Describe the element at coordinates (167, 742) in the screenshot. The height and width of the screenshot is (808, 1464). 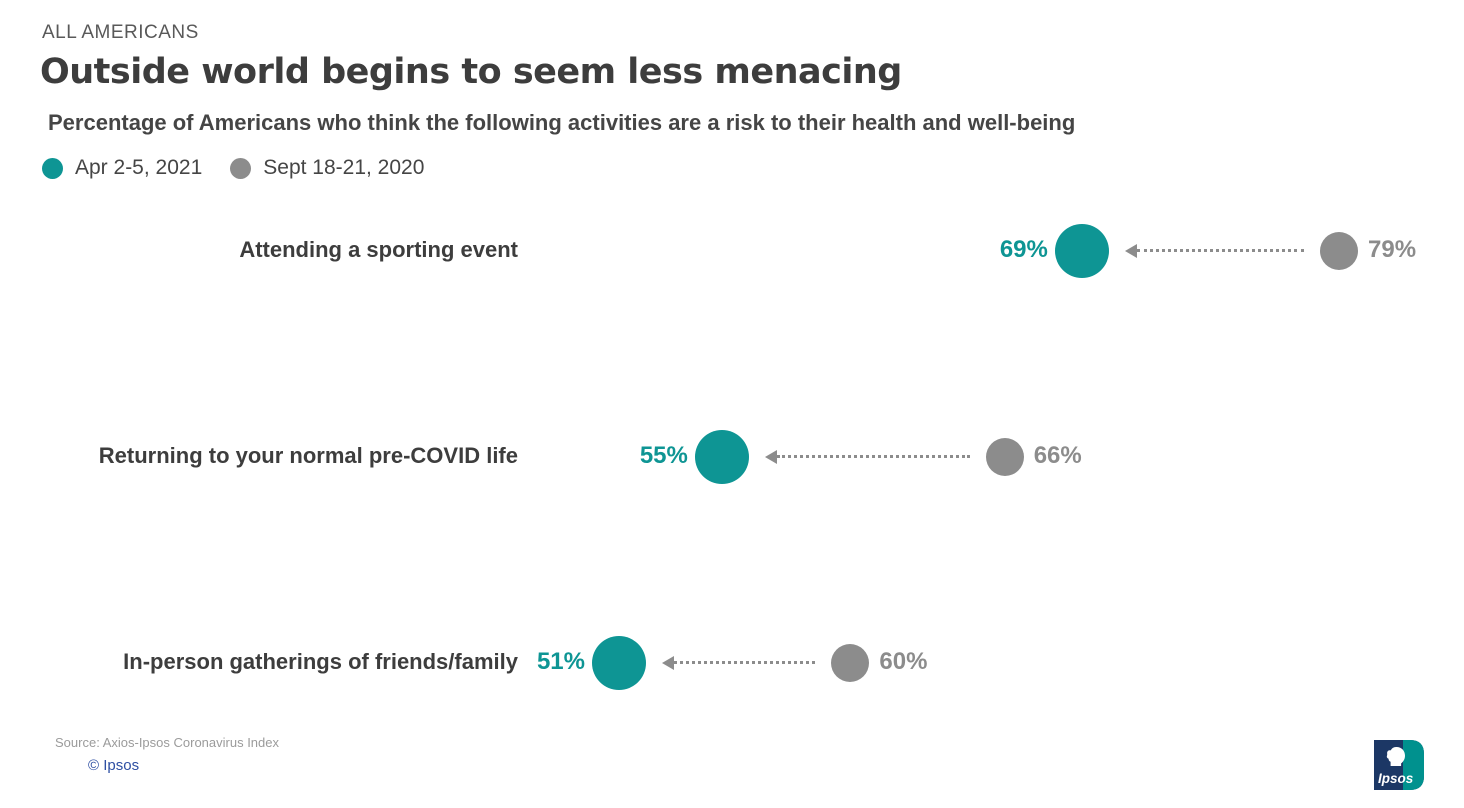
I see `source-note: Source: Axios-Ipsos Coronavirus Index` at that location.